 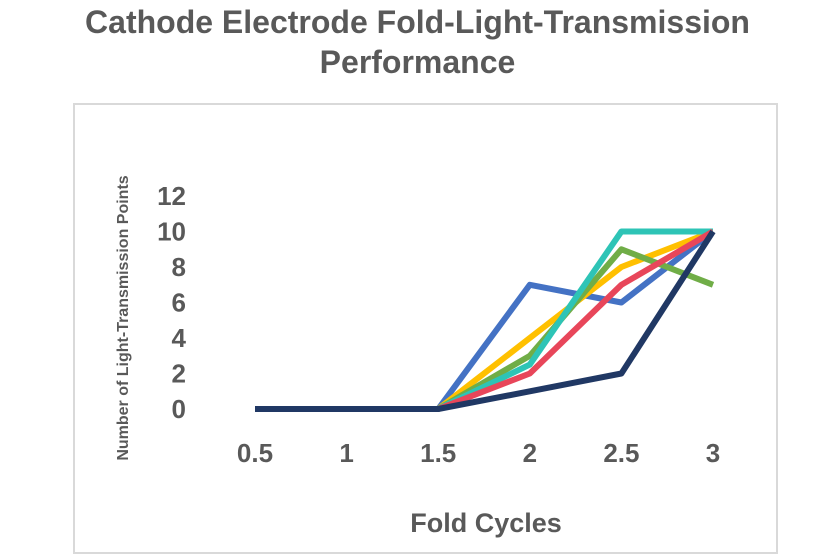 What do you see at coordinates (123, 317) in the screenshot?
I see `y-axis-label: Number of Light-Transmission Points` at bounding box center [123, 317].